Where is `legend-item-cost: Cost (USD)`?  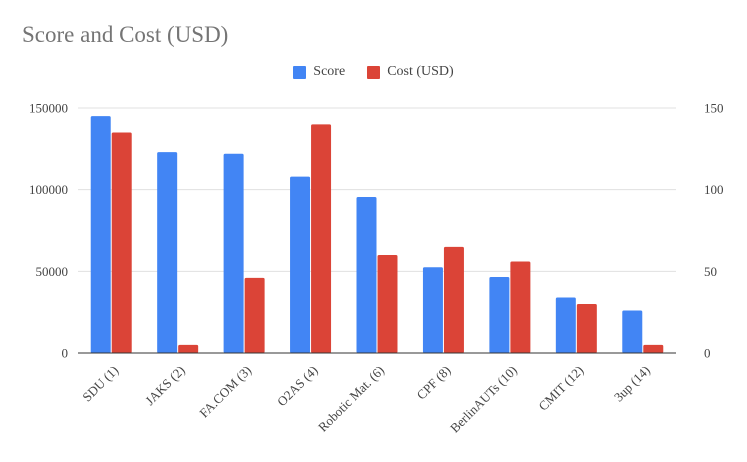
legend-item-cost: Cost (USD) is located at coordinates (410, 72).